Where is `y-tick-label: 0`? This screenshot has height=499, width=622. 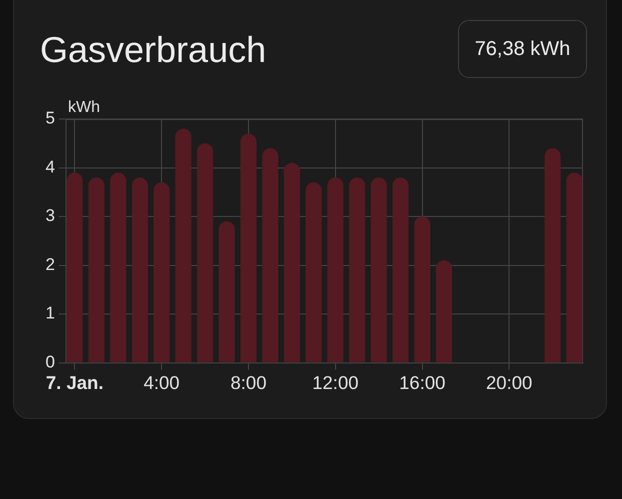
y-tick-label: 0 is located at coordinates (50, 362).